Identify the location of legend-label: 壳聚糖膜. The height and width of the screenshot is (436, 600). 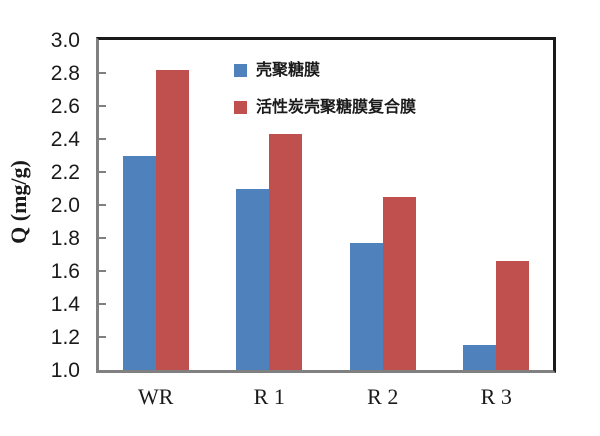
(288, 69).